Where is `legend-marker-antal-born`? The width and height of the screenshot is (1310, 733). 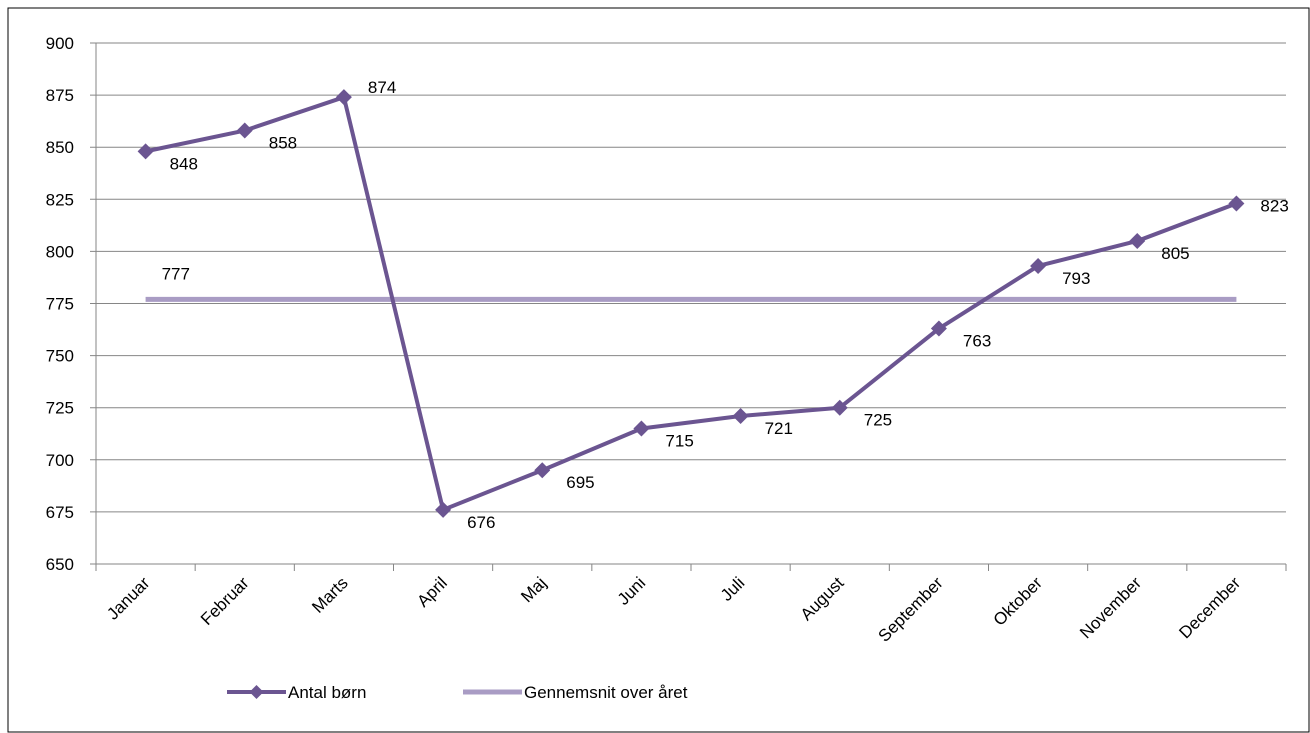 legend-marker-antal-born is located at coordinates (256, 692).